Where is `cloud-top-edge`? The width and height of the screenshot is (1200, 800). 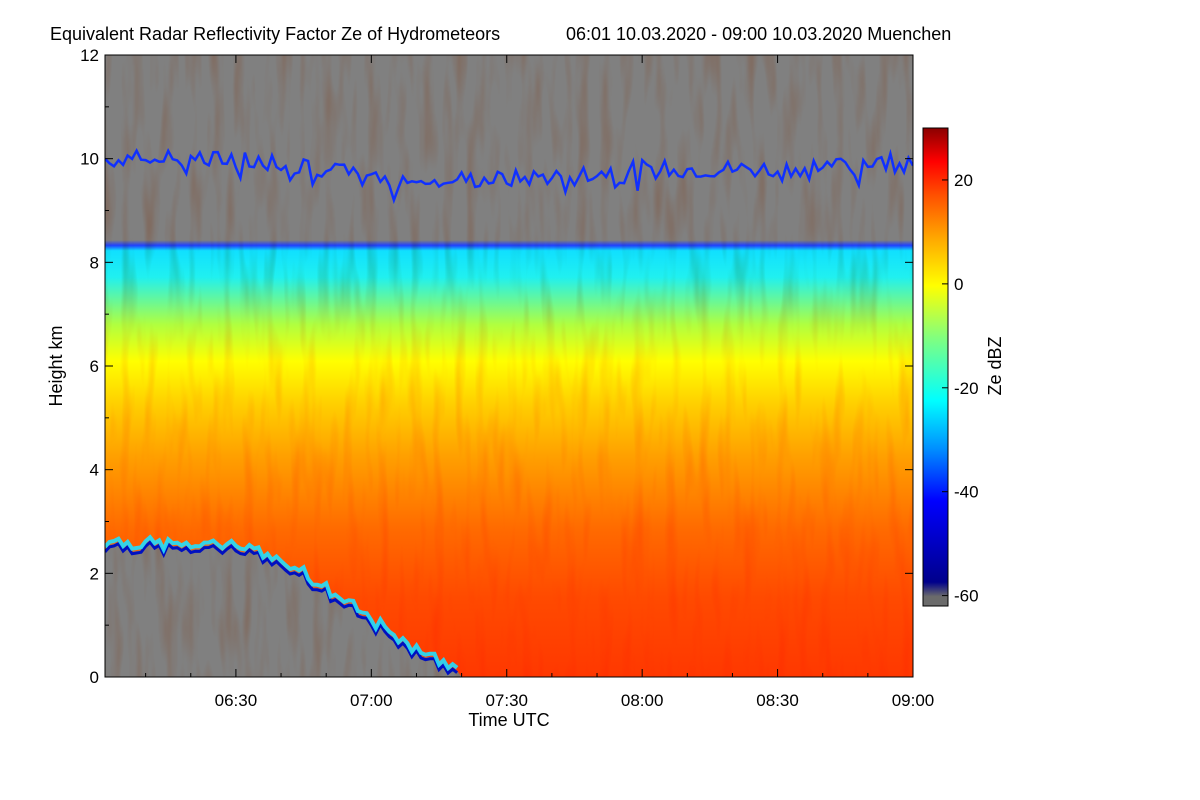
cloud-top-edge is located at coordinates (509, 176).